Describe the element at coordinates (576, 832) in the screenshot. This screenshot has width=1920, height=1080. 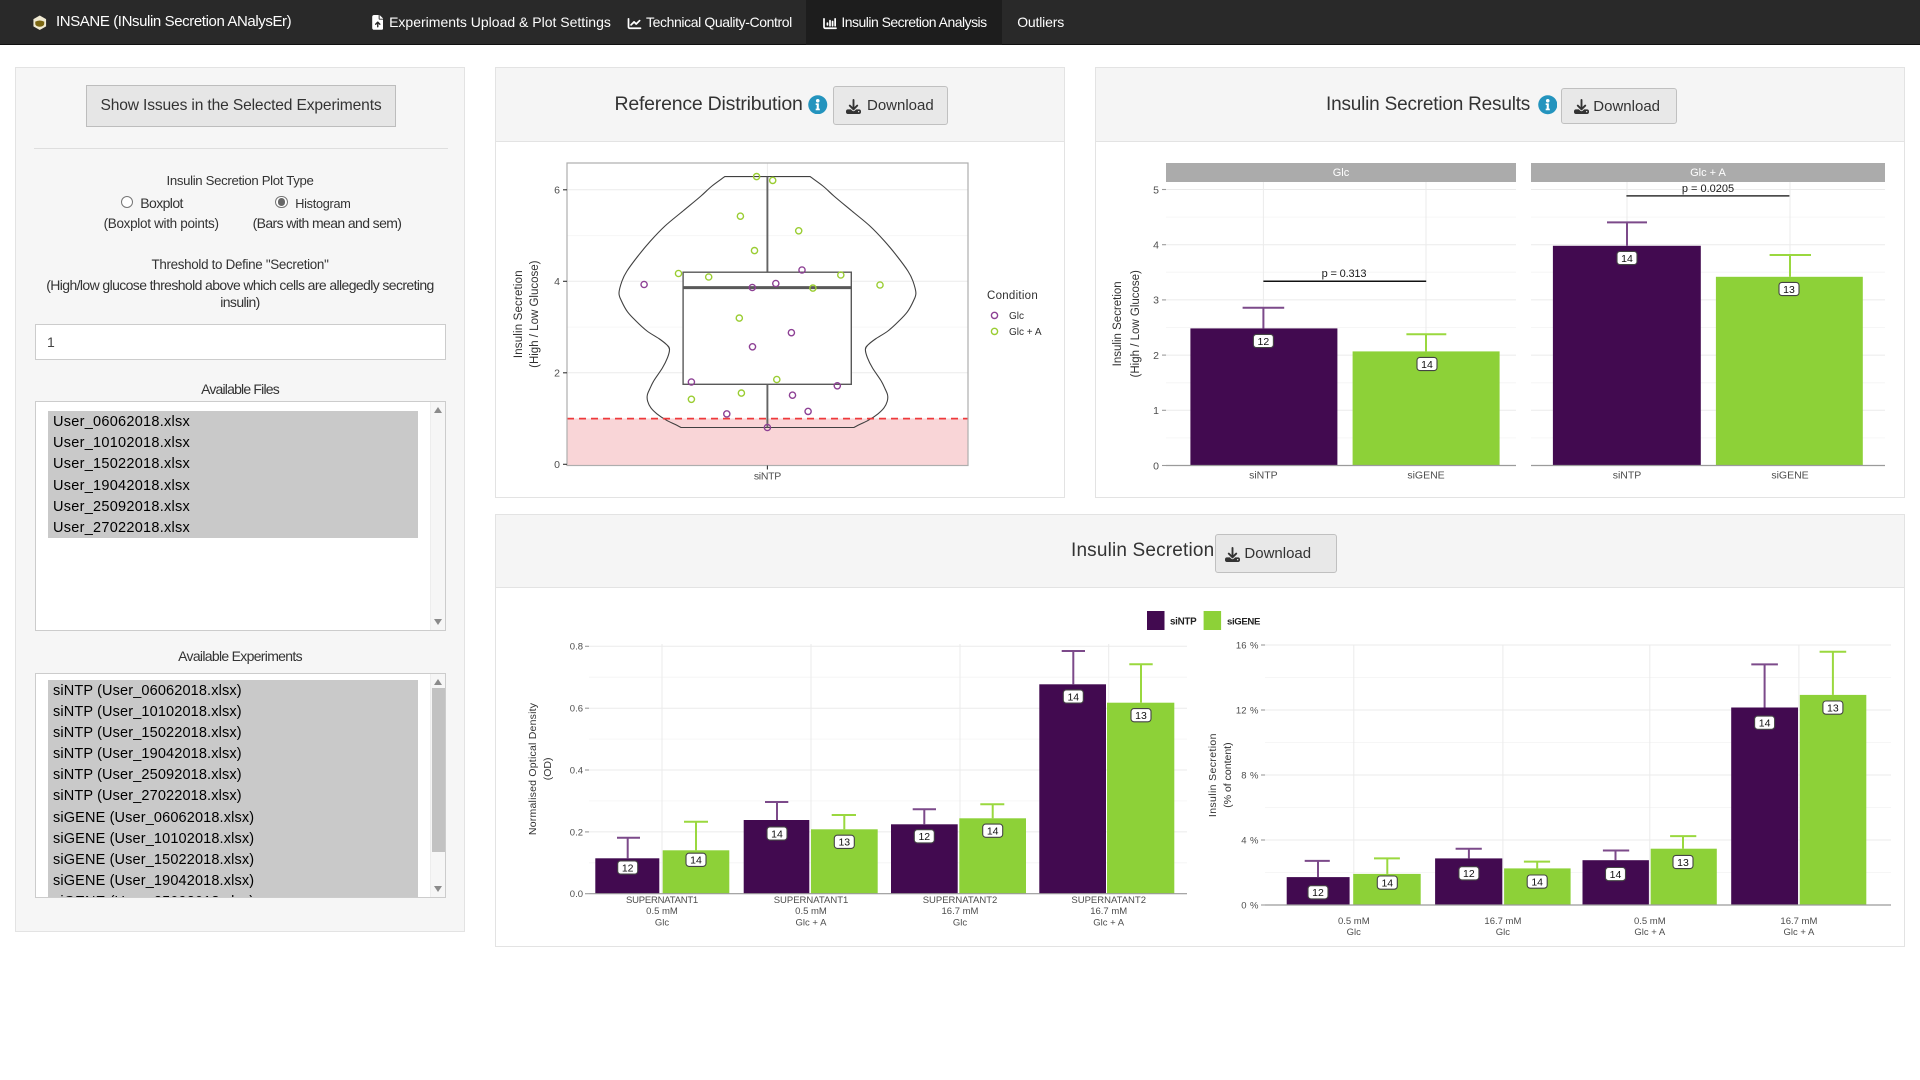
I see `svg-text: 0.2` at that location.